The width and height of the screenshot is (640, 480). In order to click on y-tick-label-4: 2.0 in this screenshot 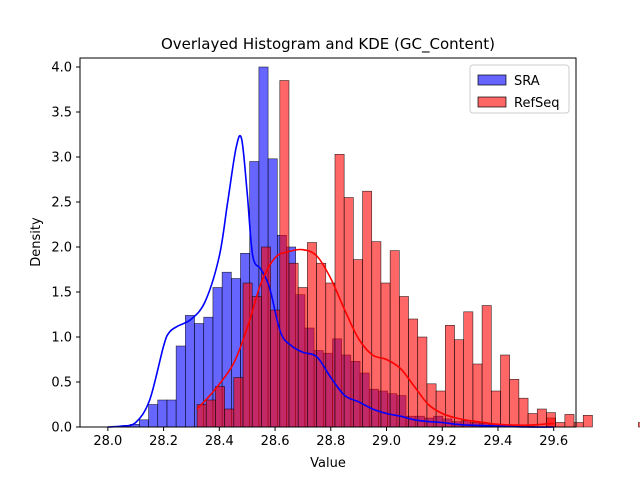, I will do `click(61, 248)`.